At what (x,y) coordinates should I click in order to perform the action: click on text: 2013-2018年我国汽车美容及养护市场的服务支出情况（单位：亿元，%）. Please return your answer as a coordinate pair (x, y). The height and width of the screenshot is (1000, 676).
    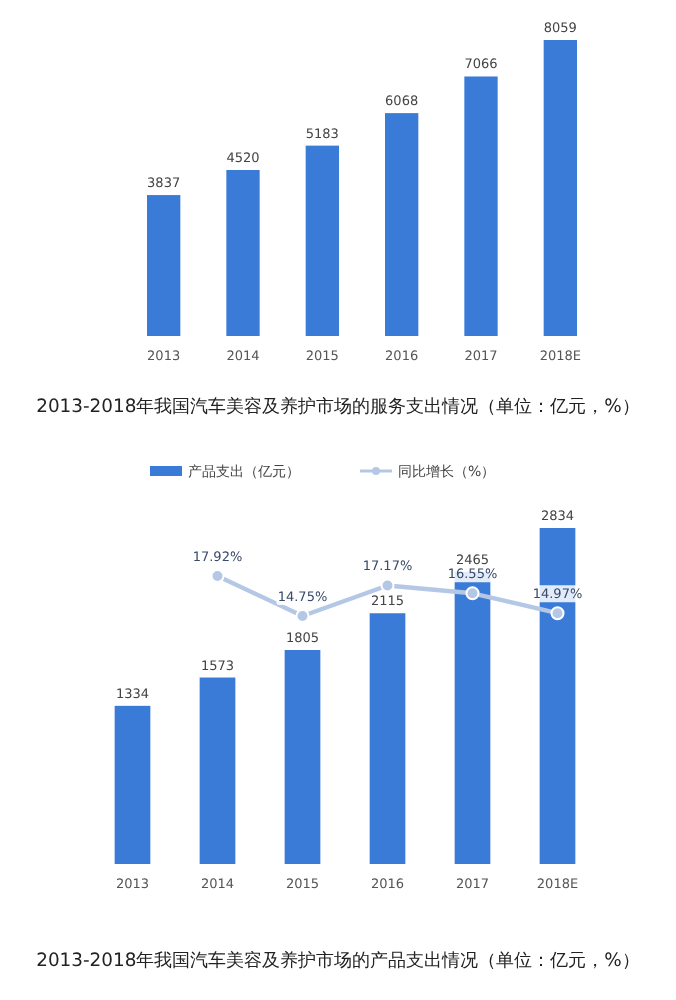
    Looking at the image, I should click on (338, 407).